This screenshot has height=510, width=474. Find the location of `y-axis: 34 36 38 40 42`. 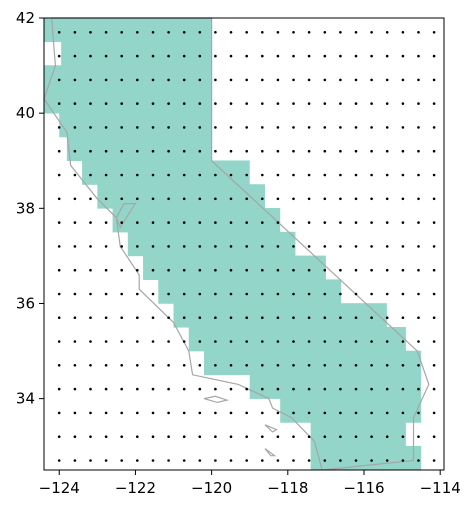

y-axis: 34 36 38 40 42 is located at coordinates (30, 208).